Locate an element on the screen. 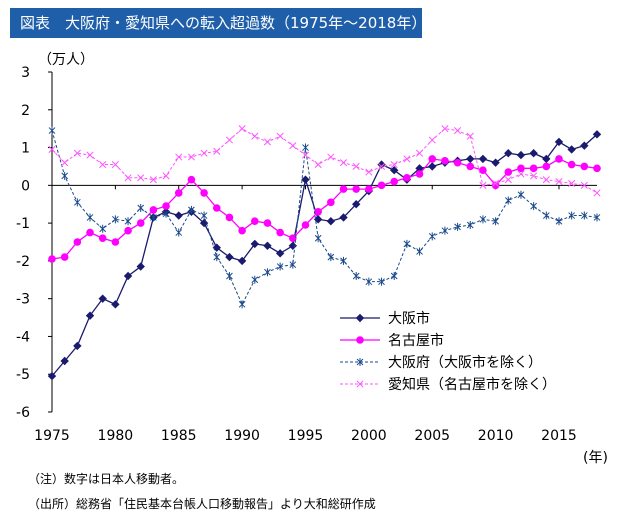 The image size is (630, 530). legend-item: 大阪府（大阪市を除く） is located at coordinates (441, 362).